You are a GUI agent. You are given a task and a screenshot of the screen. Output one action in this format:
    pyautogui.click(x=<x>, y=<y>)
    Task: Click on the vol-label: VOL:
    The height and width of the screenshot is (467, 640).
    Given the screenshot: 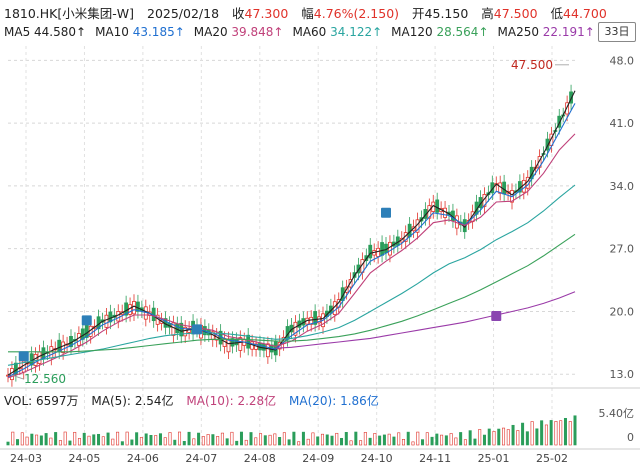 What is the action you would take?
    pyautogui.click(x=18, y=401)
    